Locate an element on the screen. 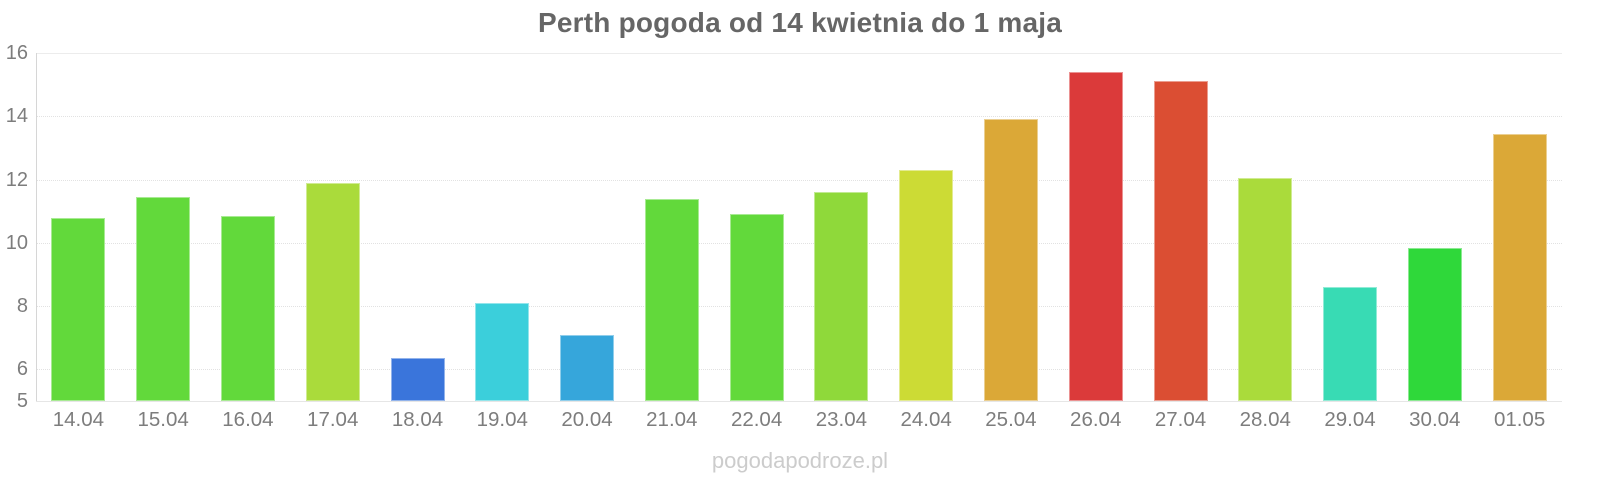 The width and height of the screenshot is (1600, 480). bar-22.04 is located at coordinates (756, 307).